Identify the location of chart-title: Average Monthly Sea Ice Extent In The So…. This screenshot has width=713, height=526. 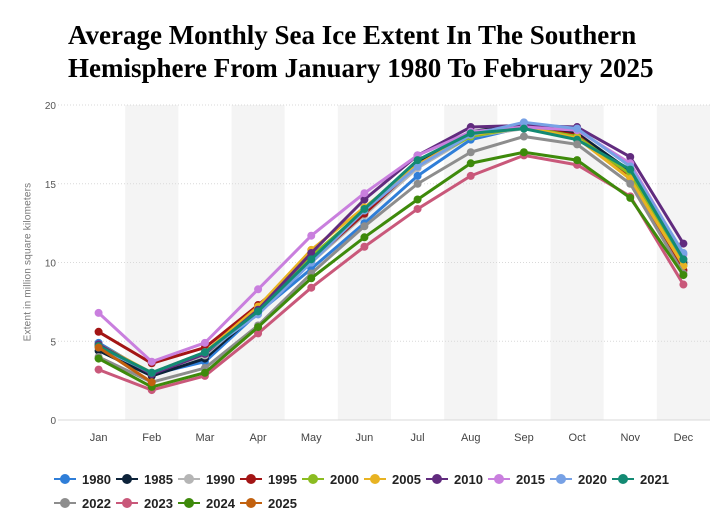
(388, 52).